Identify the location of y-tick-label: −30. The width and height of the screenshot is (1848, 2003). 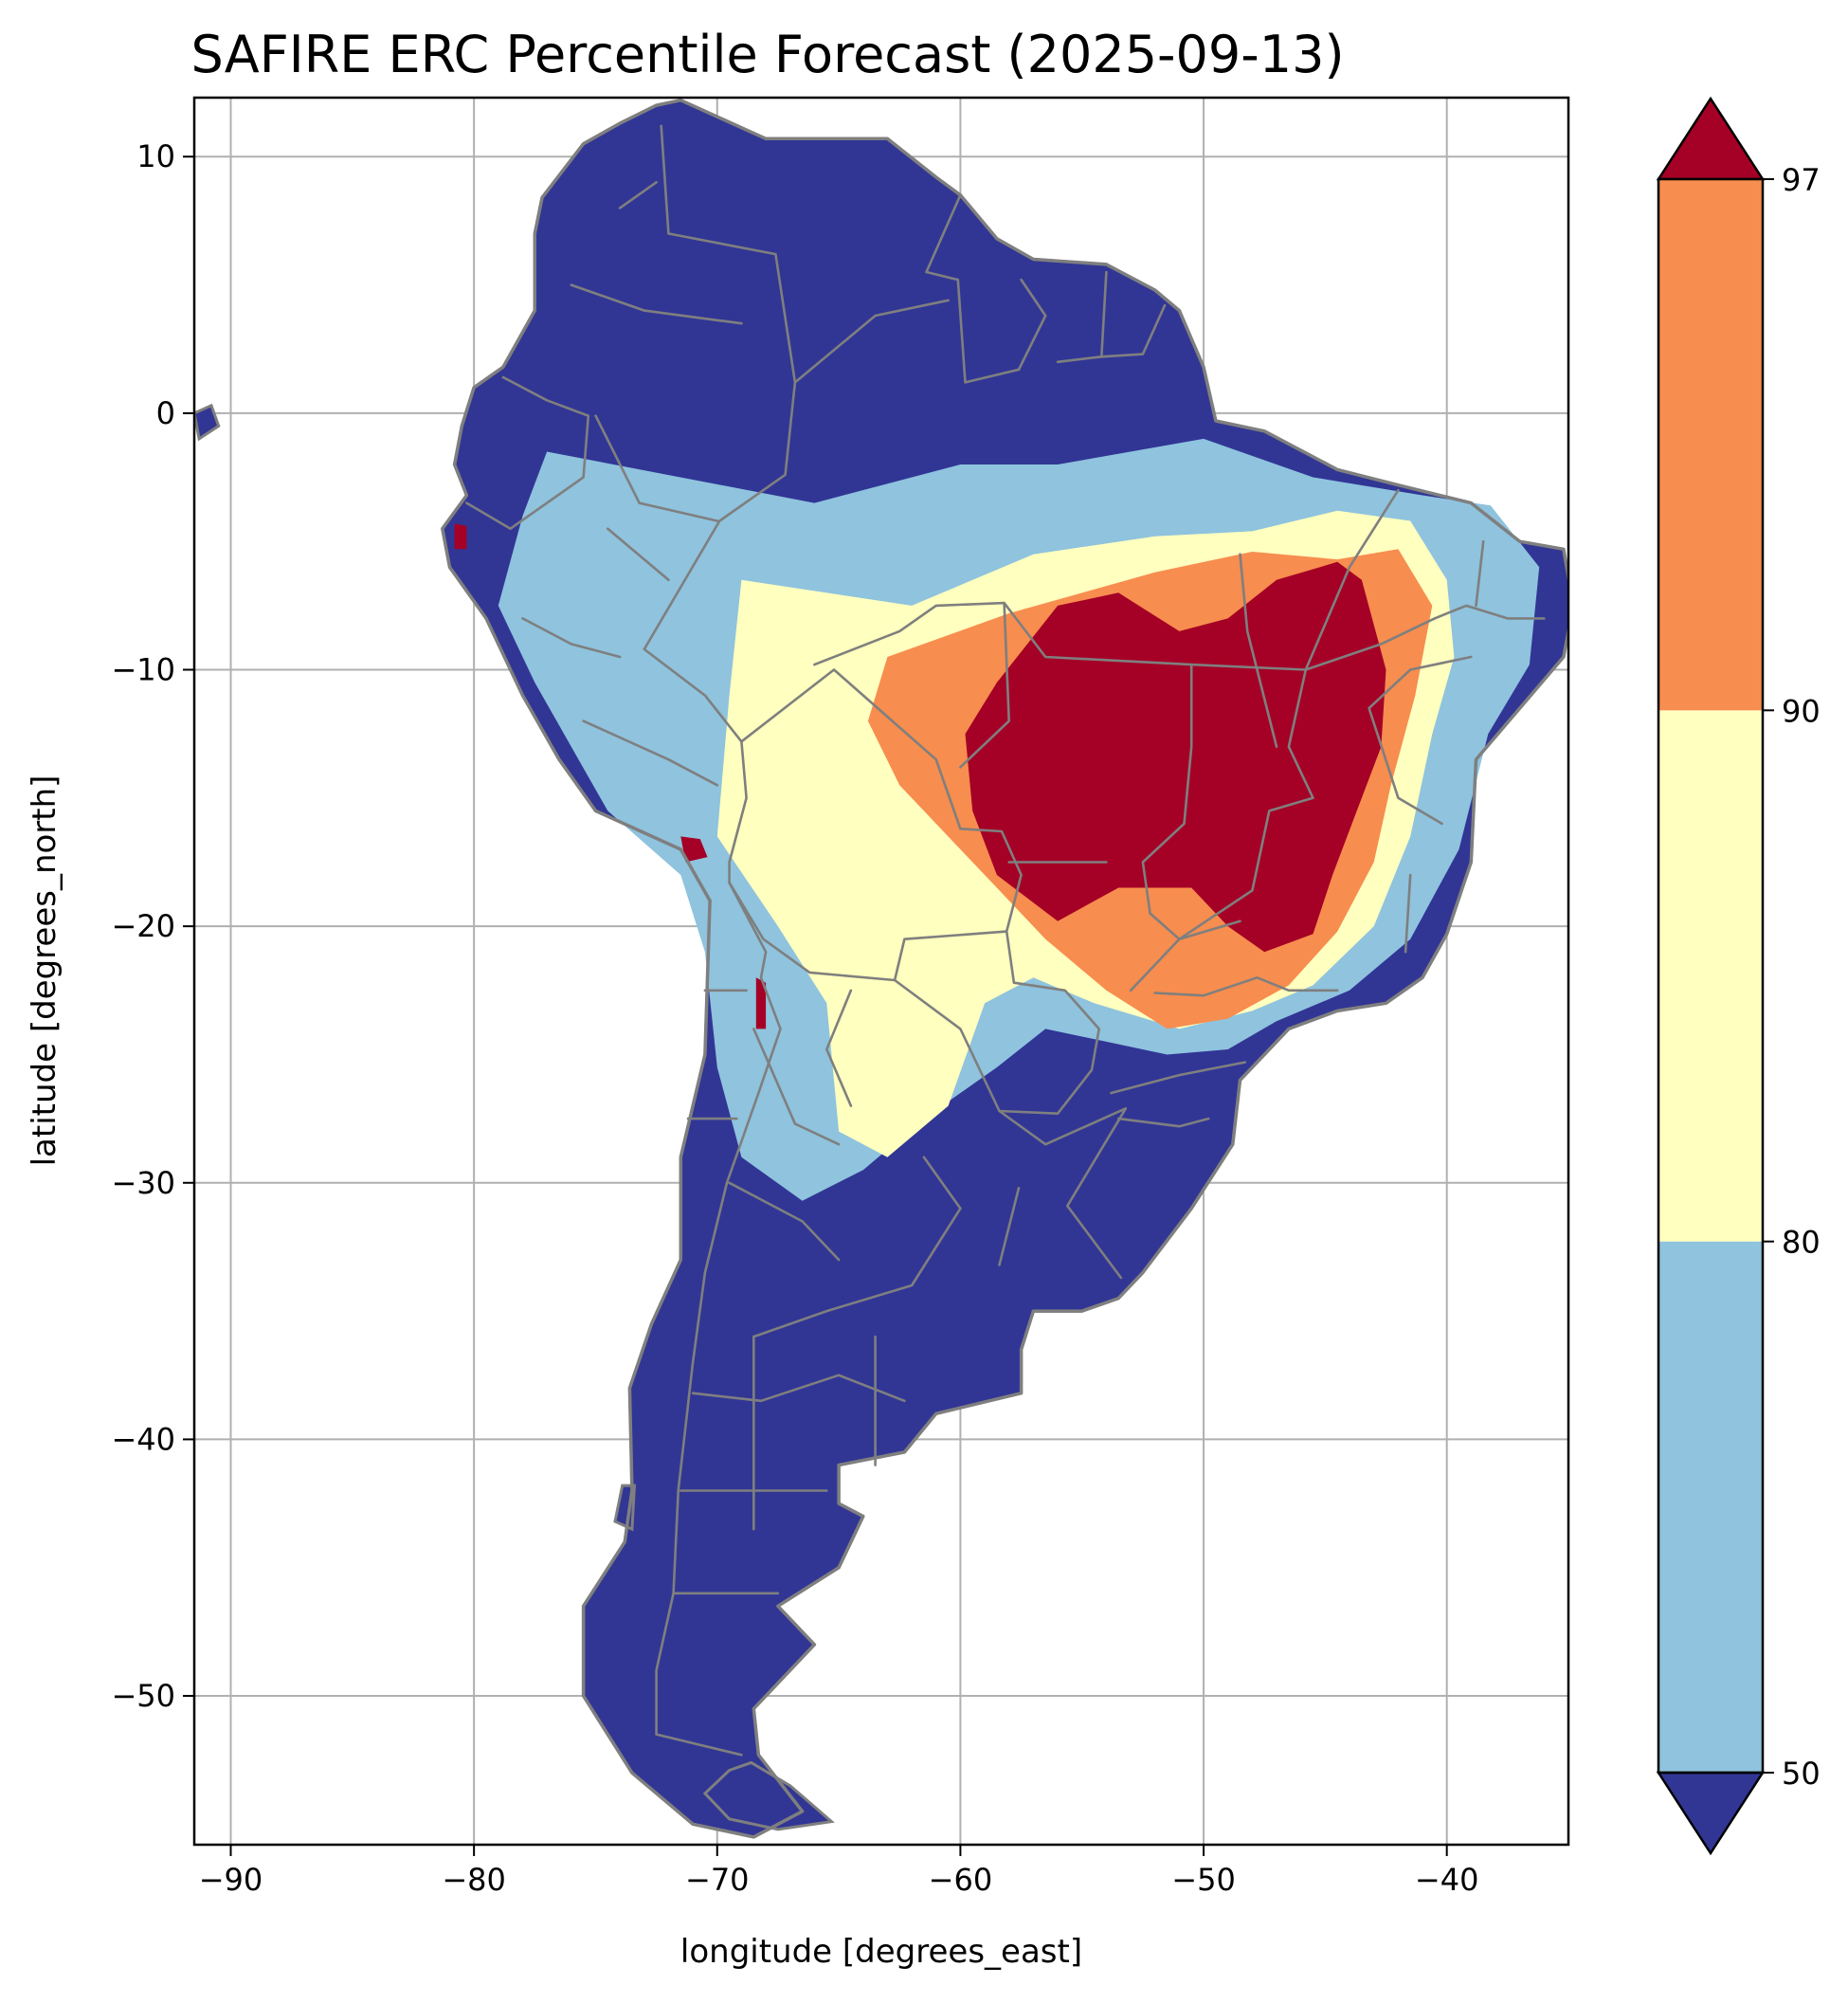
(143, 1183).